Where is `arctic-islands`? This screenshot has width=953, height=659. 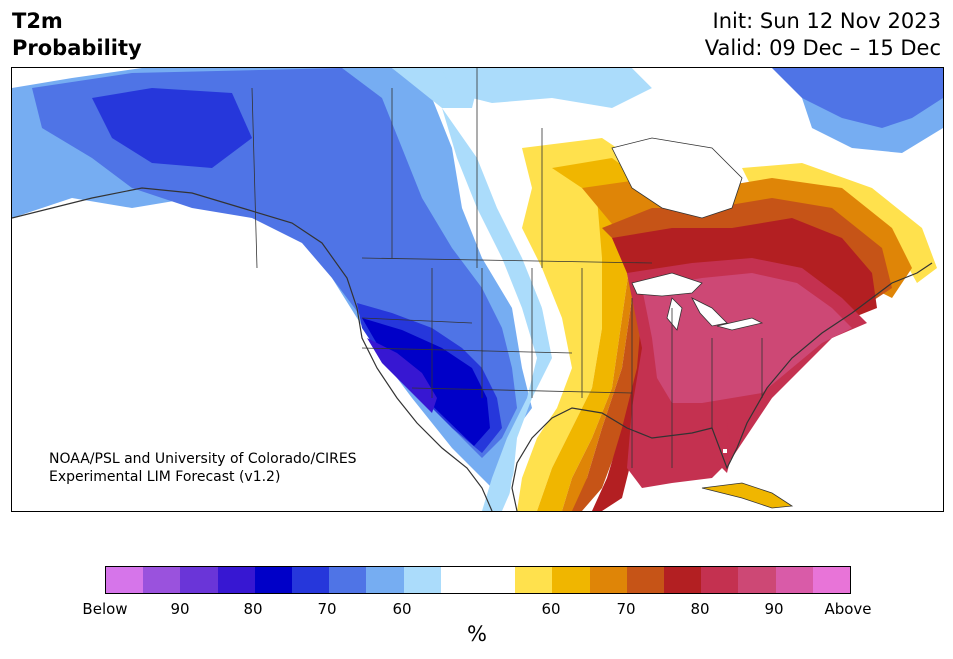 arctic-islands is located at coordinates (547, 88).